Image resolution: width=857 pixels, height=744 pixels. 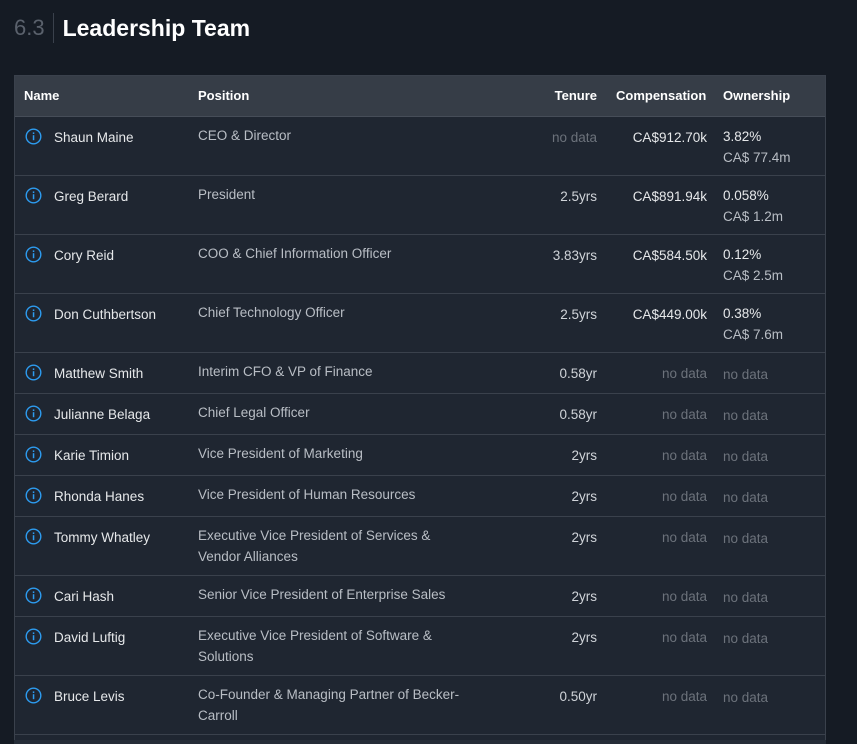 I want to click on leader-name: Don Cuthbertson, so click(x=105, y=314).